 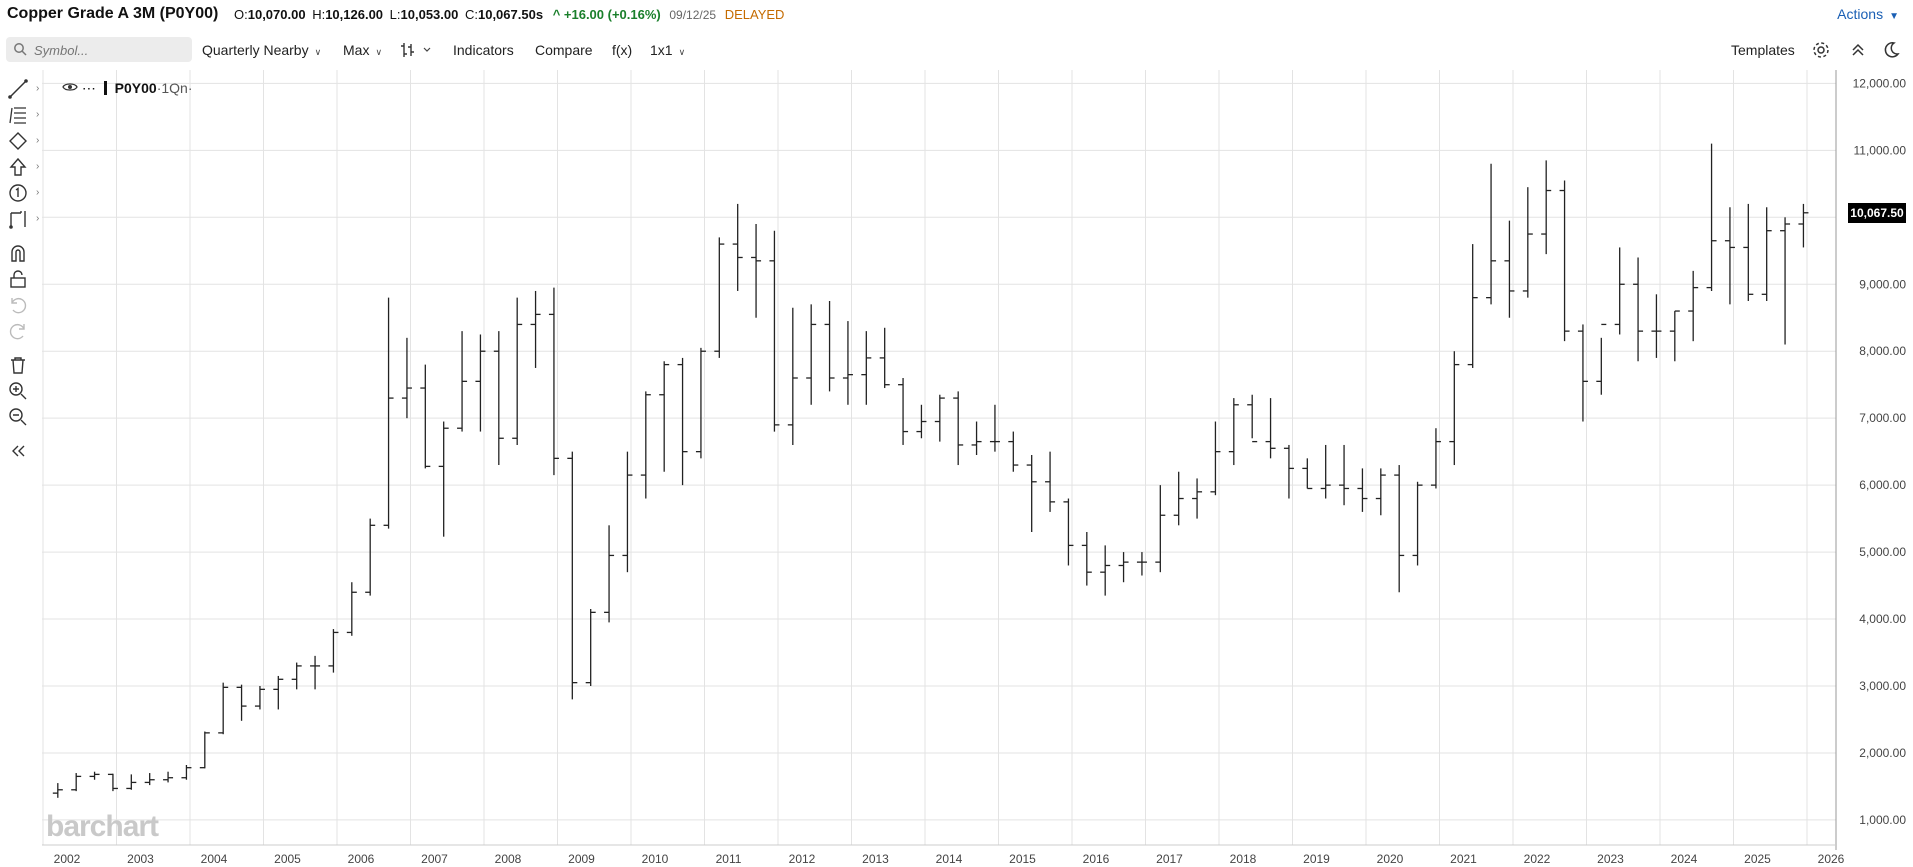 I want to click on settings-icon, so click(x=1821, y=50).